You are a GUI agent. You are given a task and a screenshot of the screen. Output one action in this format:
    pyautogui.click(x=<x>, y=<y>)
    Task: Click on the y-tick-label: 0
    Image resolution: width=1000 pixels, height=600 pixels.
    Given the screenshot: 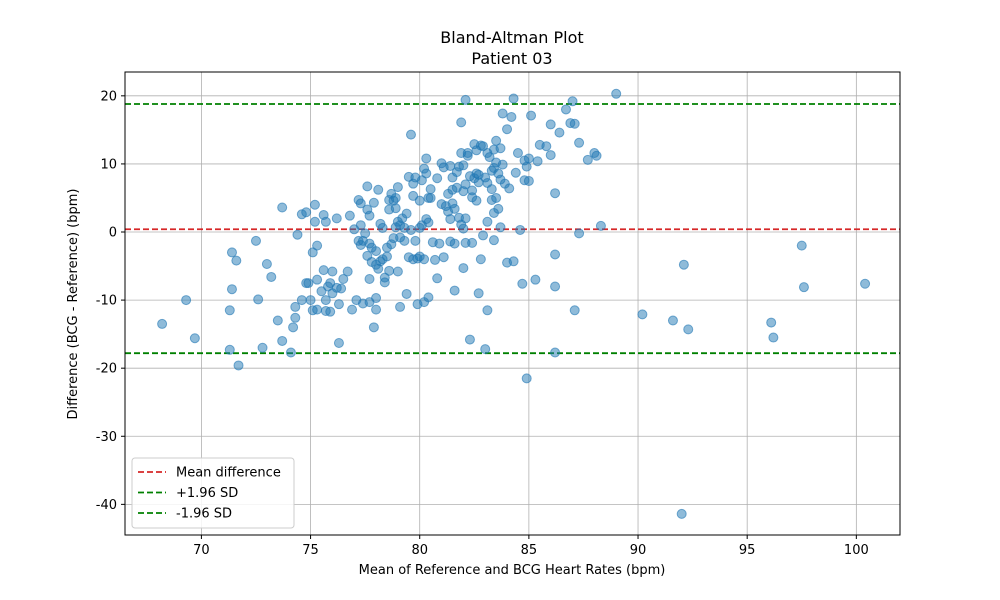 What is the action you would take?
    pyautogui.click(x=113, y=233)
    